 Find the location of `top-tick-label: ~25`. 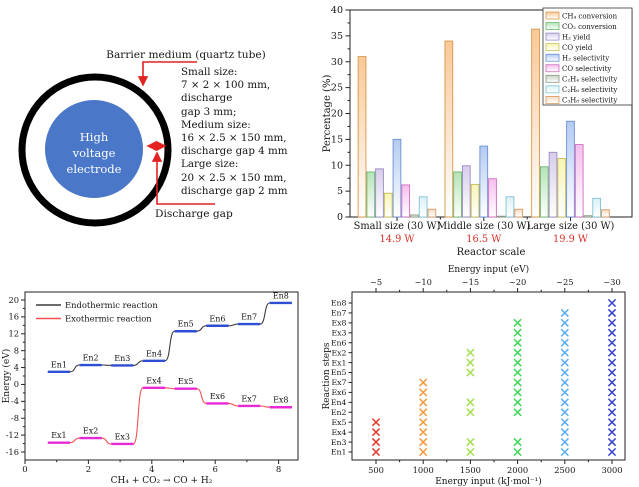

top-tick-label: ~25 is located at coordinates (565, 282).